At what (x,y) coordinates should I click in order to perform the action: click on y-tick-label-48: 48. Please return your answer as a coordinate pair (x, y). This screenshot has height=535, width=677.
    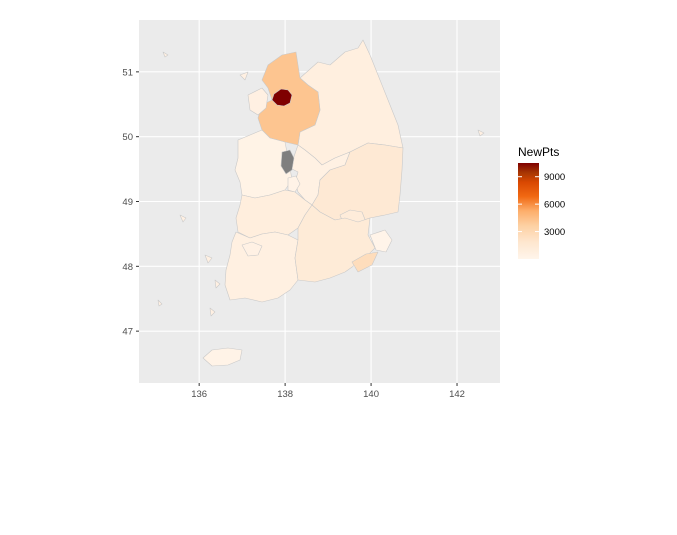
    Looking at the image, I should click on (127, 267).